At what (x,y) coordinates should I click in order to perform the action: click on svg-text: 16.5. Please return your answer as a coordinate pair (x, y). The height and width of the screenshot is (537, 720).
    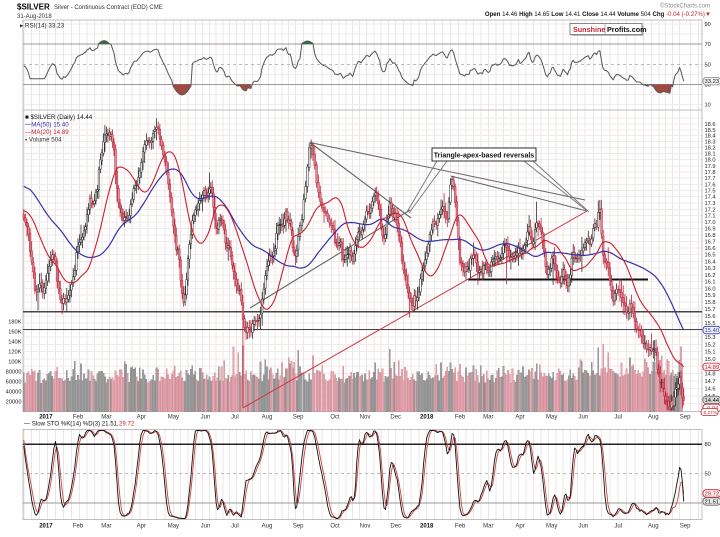
    Looking at the image, I should click on (710, 256).